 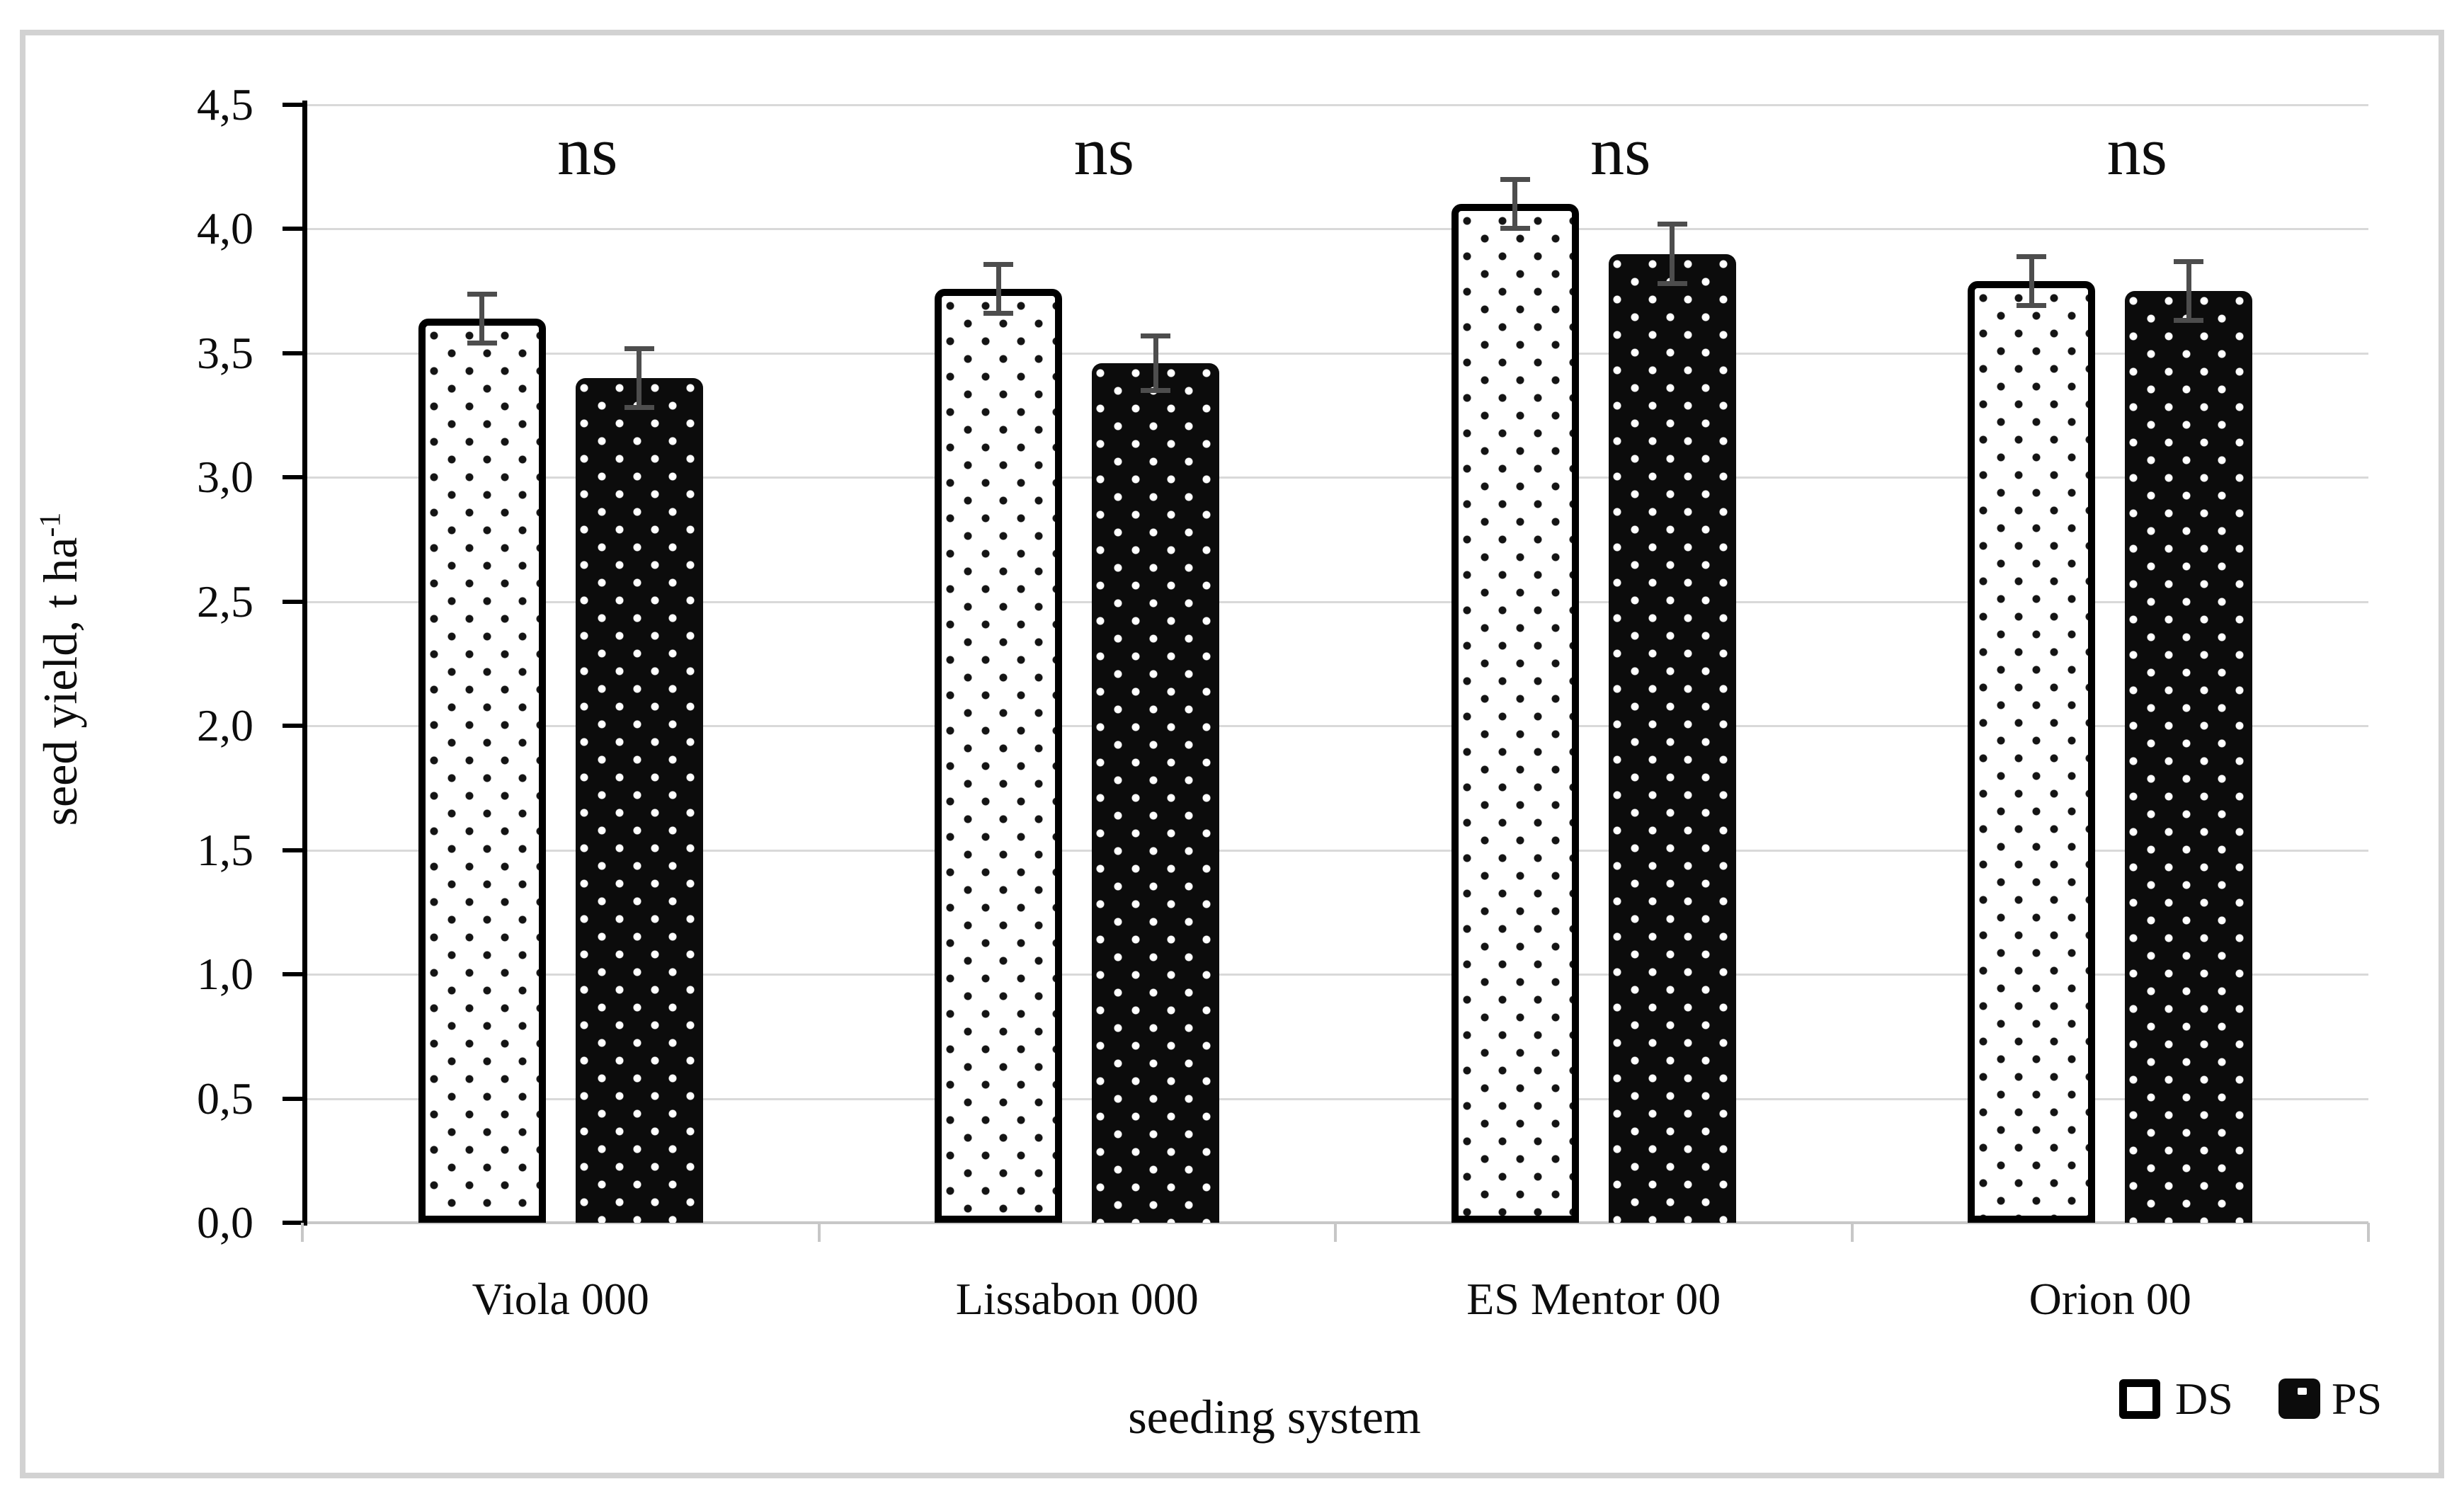 What do you see at coordinates (50, 524) in the screenshot?
I see `y-axis-title-superscript: -1` at bounding box center [50, 524].